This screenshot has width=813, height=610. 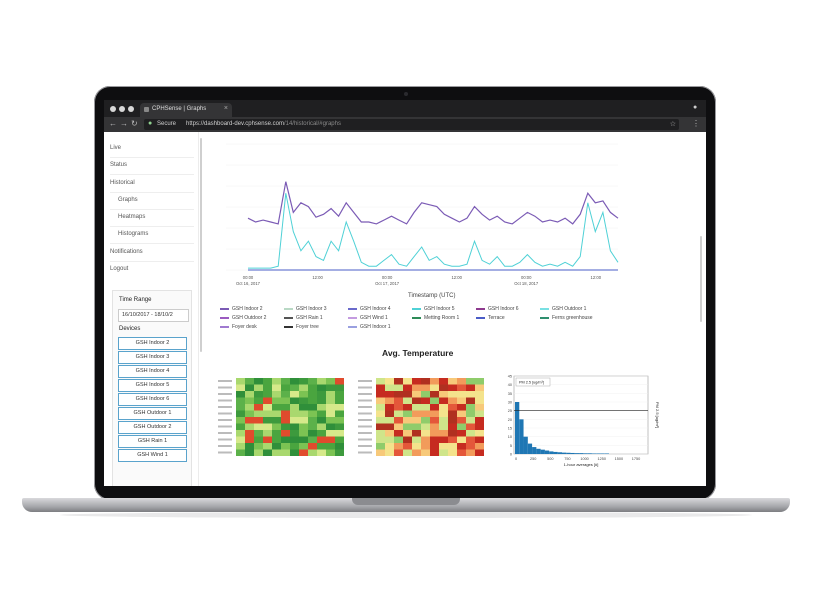 What do you see at coordinates (113, 123) in the screenshot?
I see `back-arrow-icon: ←` at bounding box center [113, 123].